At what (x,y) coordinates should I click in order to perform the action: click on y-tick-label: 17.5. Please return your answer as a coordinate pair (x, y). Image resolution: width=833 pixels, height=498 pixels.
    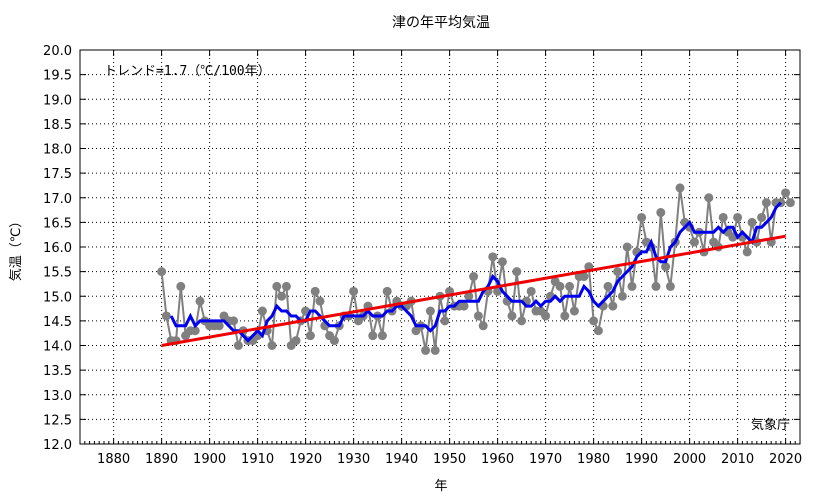
    Looking at the image, I should click on (57, 174).